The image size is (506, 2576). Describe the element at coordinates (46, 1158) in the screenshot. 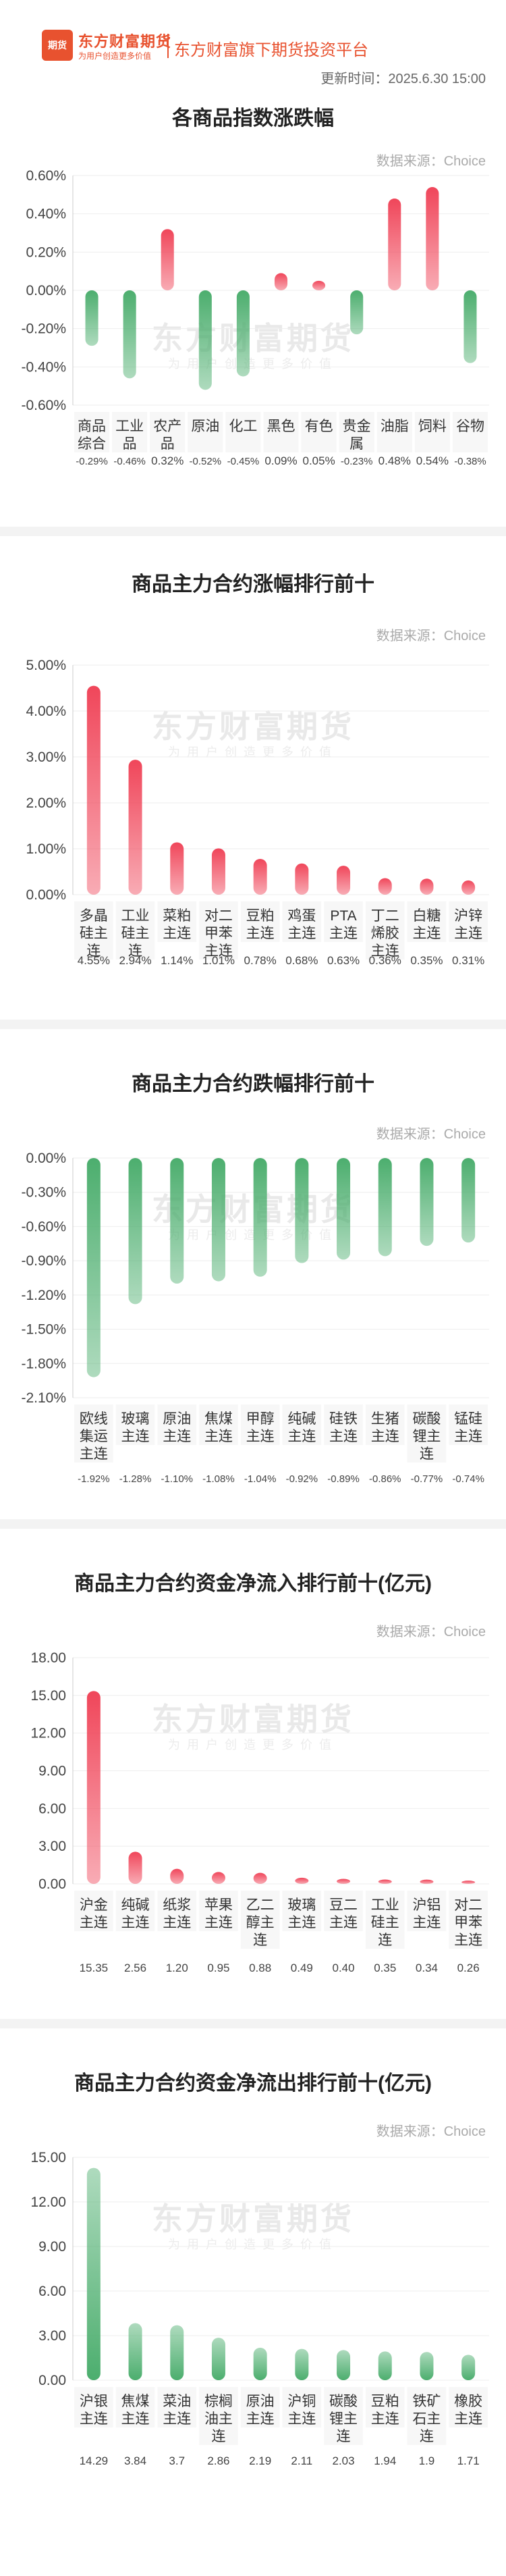

I see `y-tick-label: 0.00%` at that location.